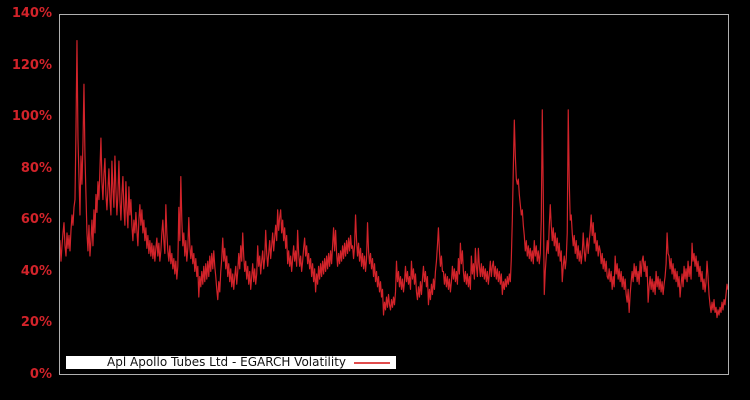  What do you see at coordinates (36, 220) in the screenshot?
I see `y-tick-label: 60%` at bounding box center [36, 220].